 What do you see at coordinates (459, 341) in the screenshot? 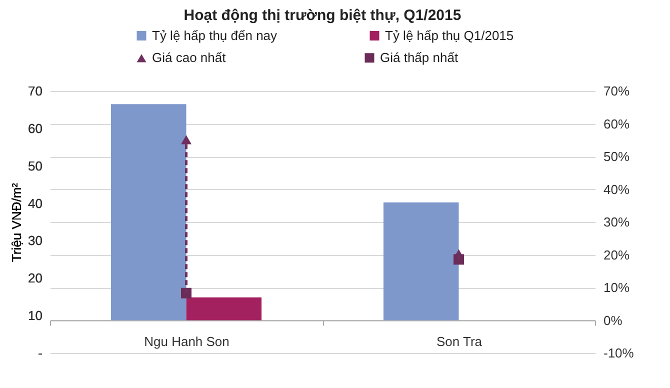
I see `x-tick-label: Son Tra` at bounding box center [459, 341].